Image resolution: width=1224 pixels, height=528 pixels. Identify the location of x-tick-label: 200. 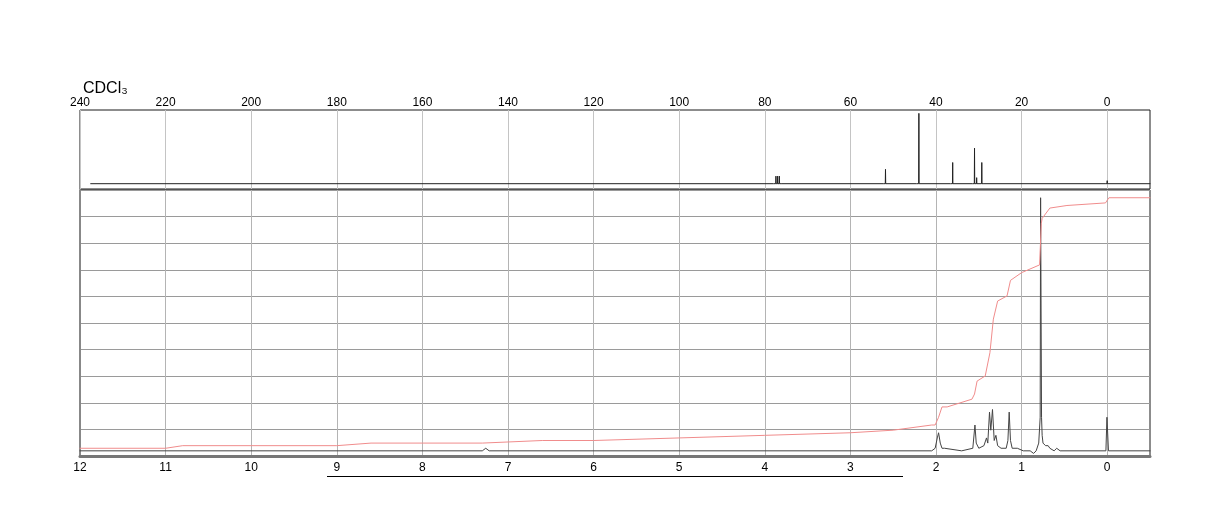
(251, 102).